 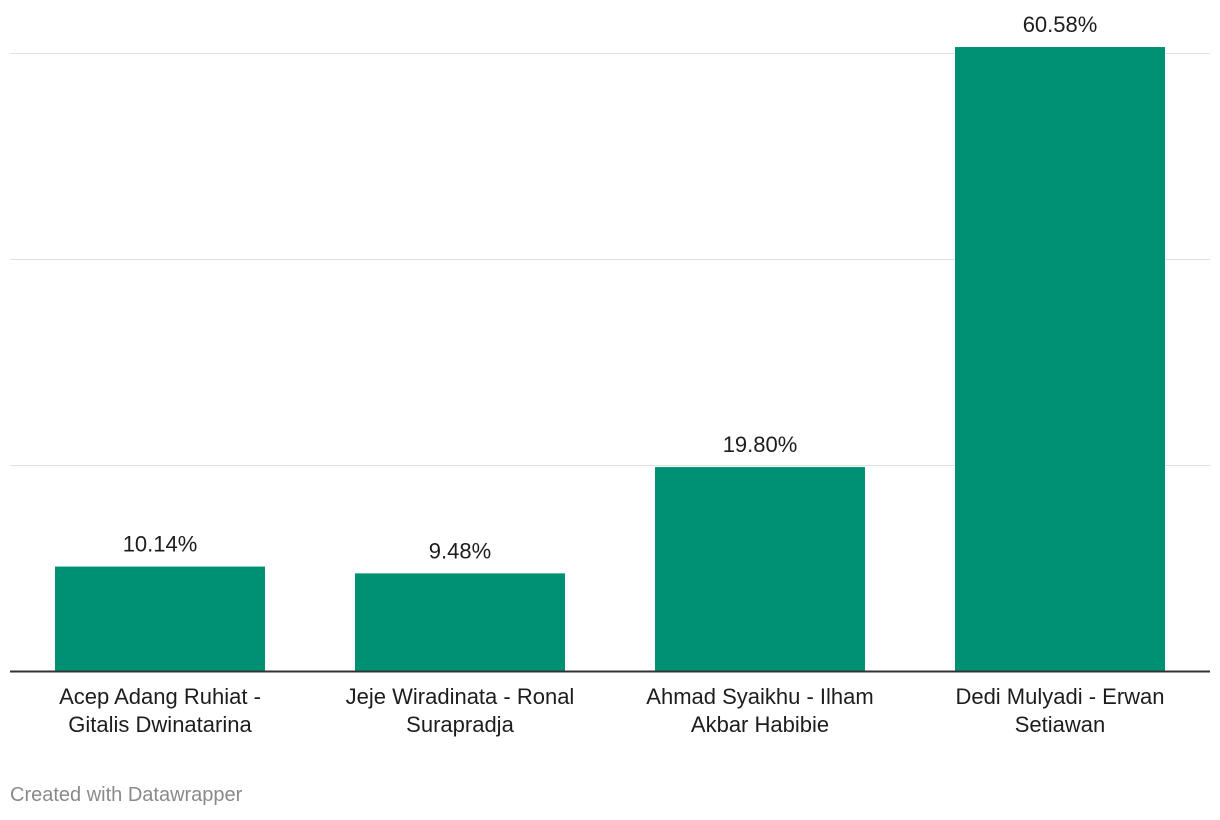 What do you see at coordinates (160, 696) in the screenshot?
I see `category-label-line: Acep Adang Ruhiat -` at bounding box center [160, 696].